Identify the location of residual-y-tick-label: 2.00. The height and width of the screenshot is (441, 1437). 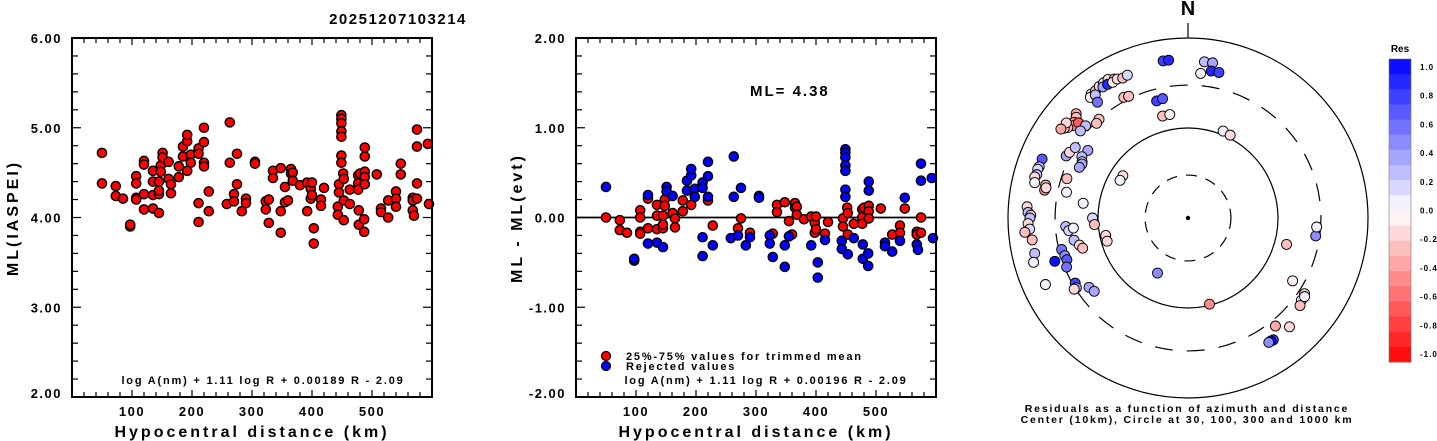
(550, 38).